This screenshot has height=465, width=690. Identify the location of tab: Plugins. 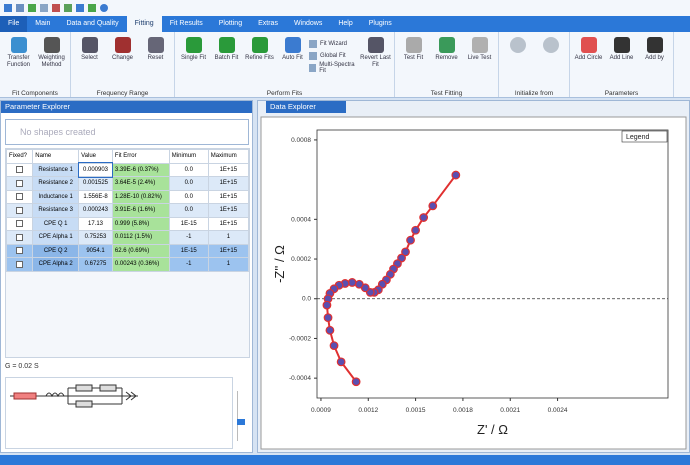
(380, 23).